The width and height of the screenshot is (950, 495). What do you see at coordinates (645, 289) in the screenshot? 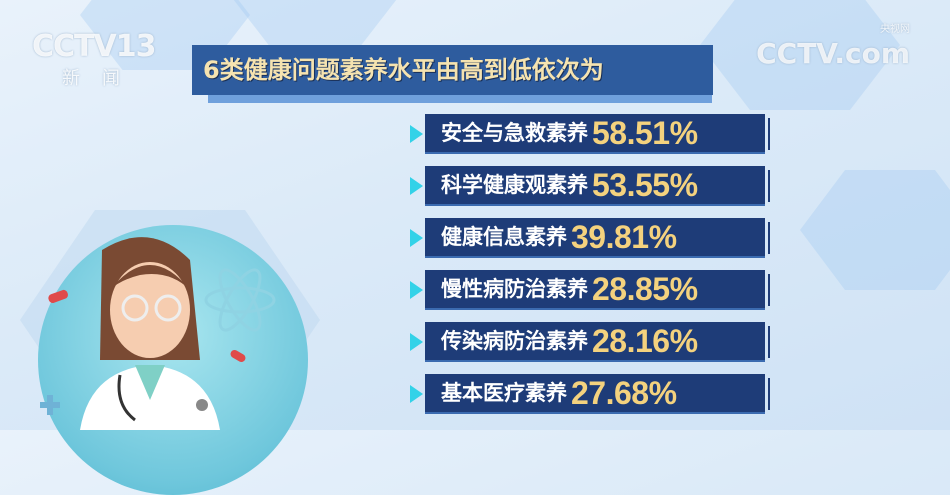
I see `item-value: 28.85%` at bounding box center [645, 289].